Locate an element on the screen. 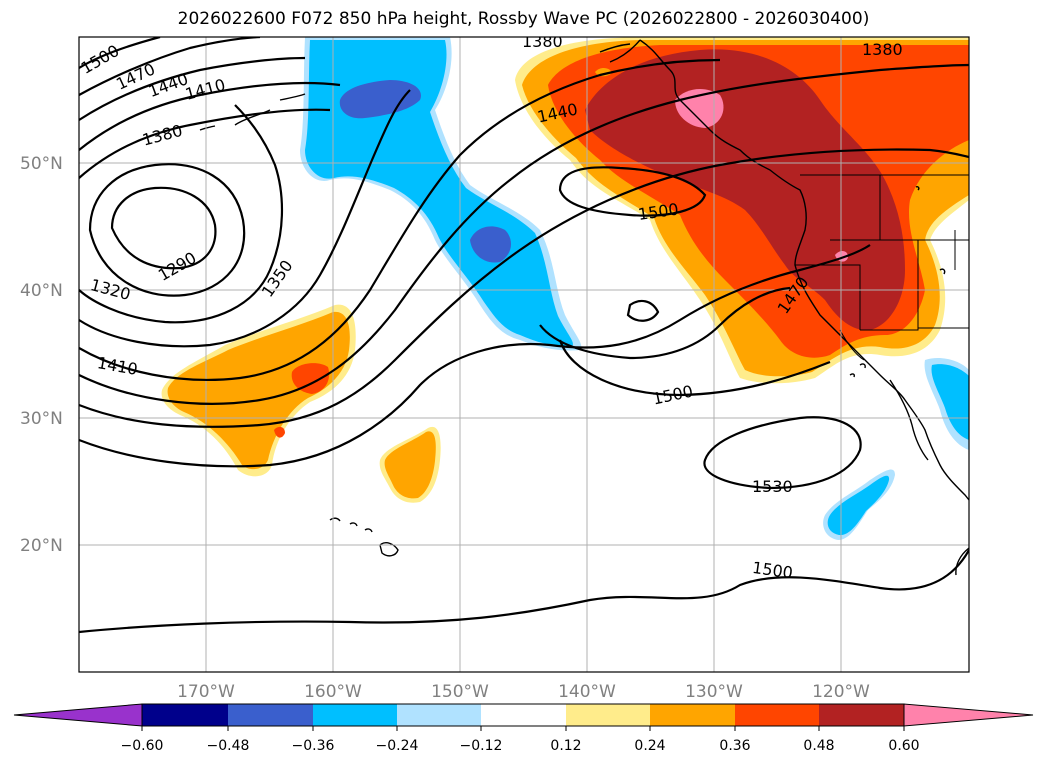 This screenshot has height=765, width=1047. contour-label: 1530 is located at coordinates (772, 486).